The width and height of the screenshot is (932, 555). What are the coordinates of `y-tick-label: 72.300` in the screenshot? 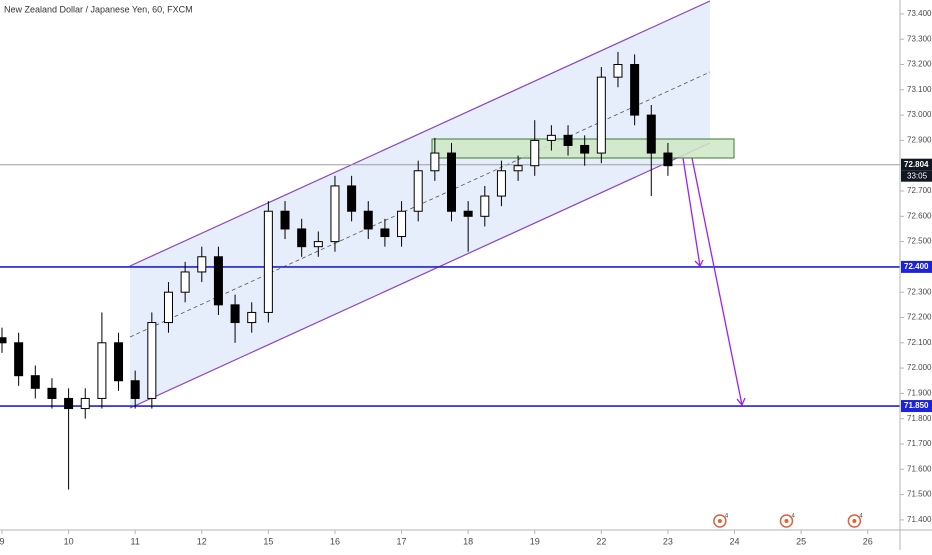 It's located at (919, 291).